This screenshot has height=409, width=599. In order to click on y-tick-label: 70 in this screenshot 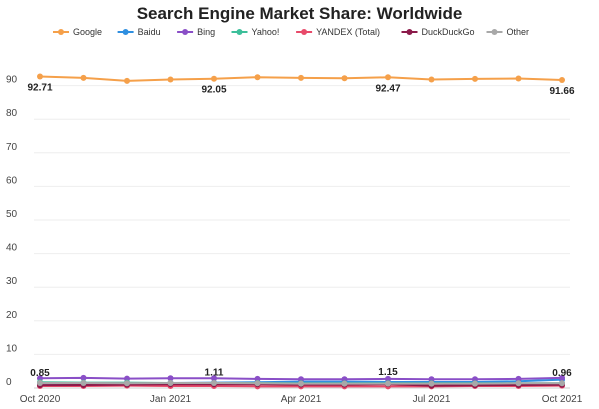, I will do `click(12, 147)`.